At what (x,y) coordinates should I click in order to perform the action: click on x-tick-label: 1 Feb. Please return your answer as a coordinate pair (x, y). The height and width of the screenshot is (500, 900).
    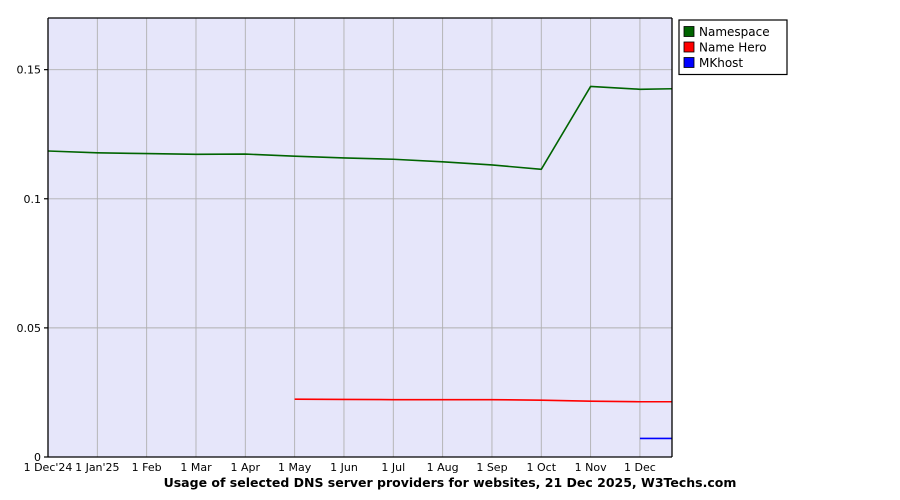
    Looking at the image, I should click on (147, 467).